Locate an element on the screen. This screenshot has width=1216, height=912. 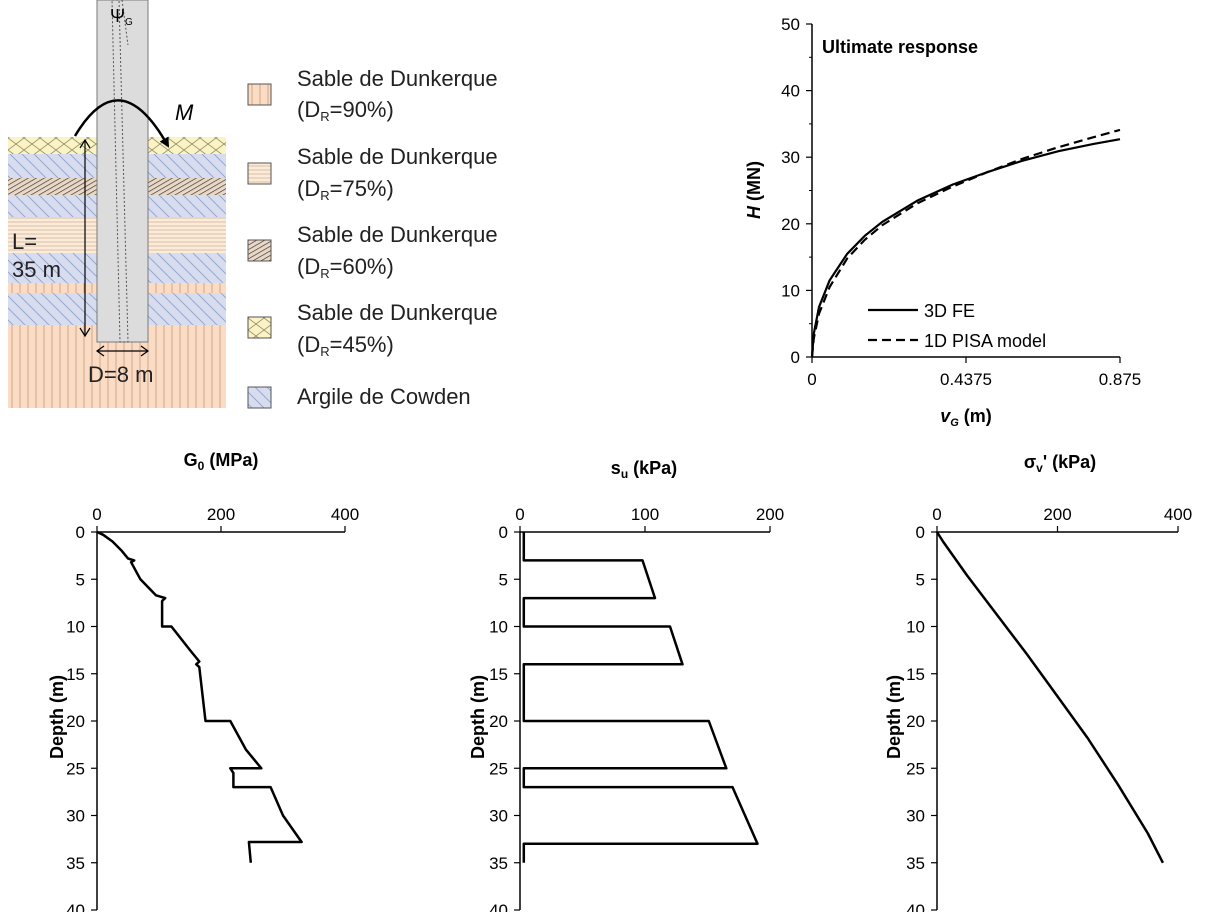
chart-su-profile-line is located at coordinates (640, 697).